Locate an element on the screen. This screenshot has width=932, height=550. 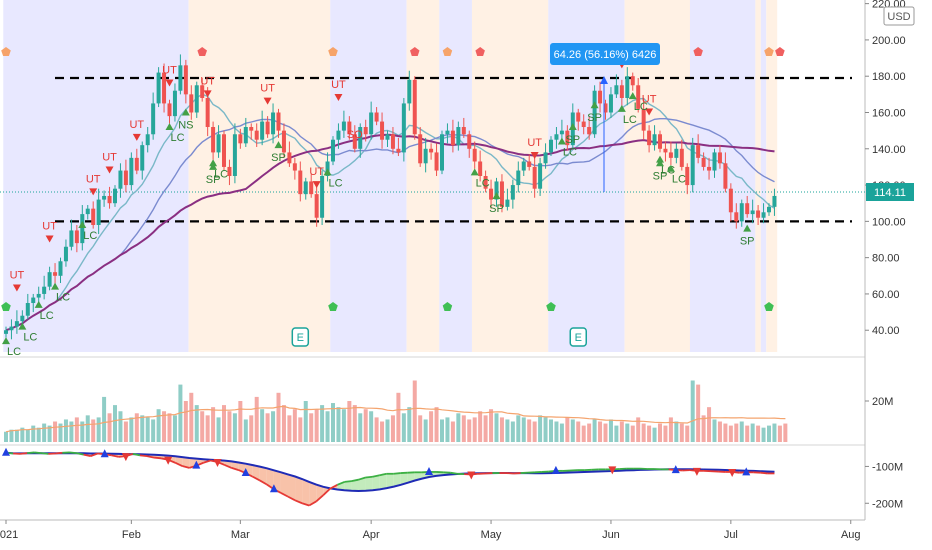
event-ns-label: NS is located at coordinates (185, 125).